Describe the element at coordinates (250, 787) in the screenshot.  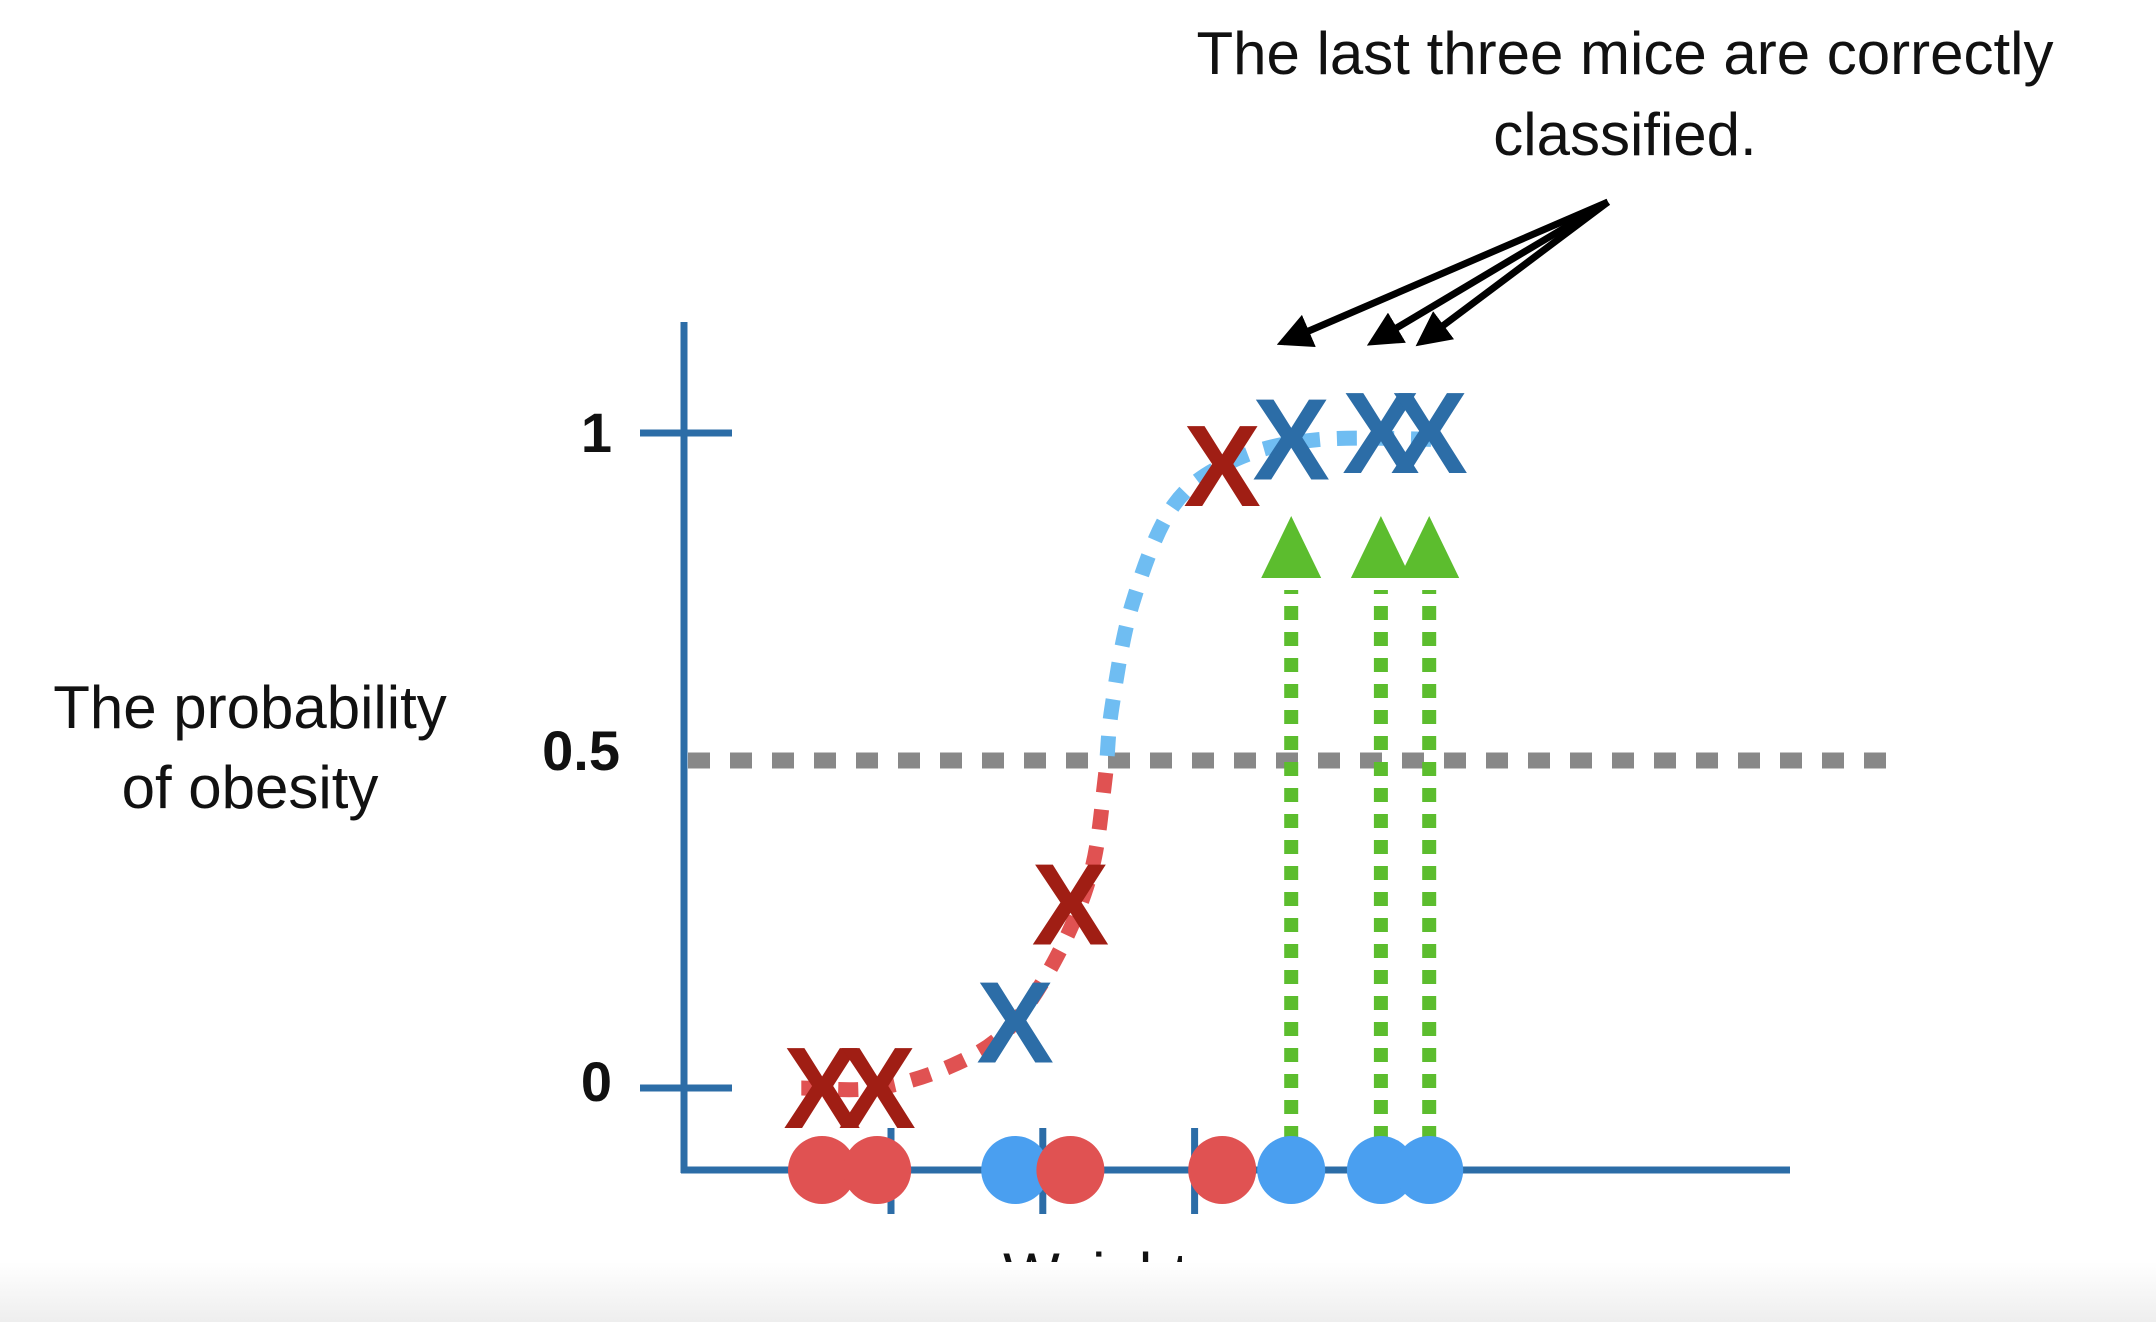
I see `y-axis-label-line-2: of obesity` at that location.